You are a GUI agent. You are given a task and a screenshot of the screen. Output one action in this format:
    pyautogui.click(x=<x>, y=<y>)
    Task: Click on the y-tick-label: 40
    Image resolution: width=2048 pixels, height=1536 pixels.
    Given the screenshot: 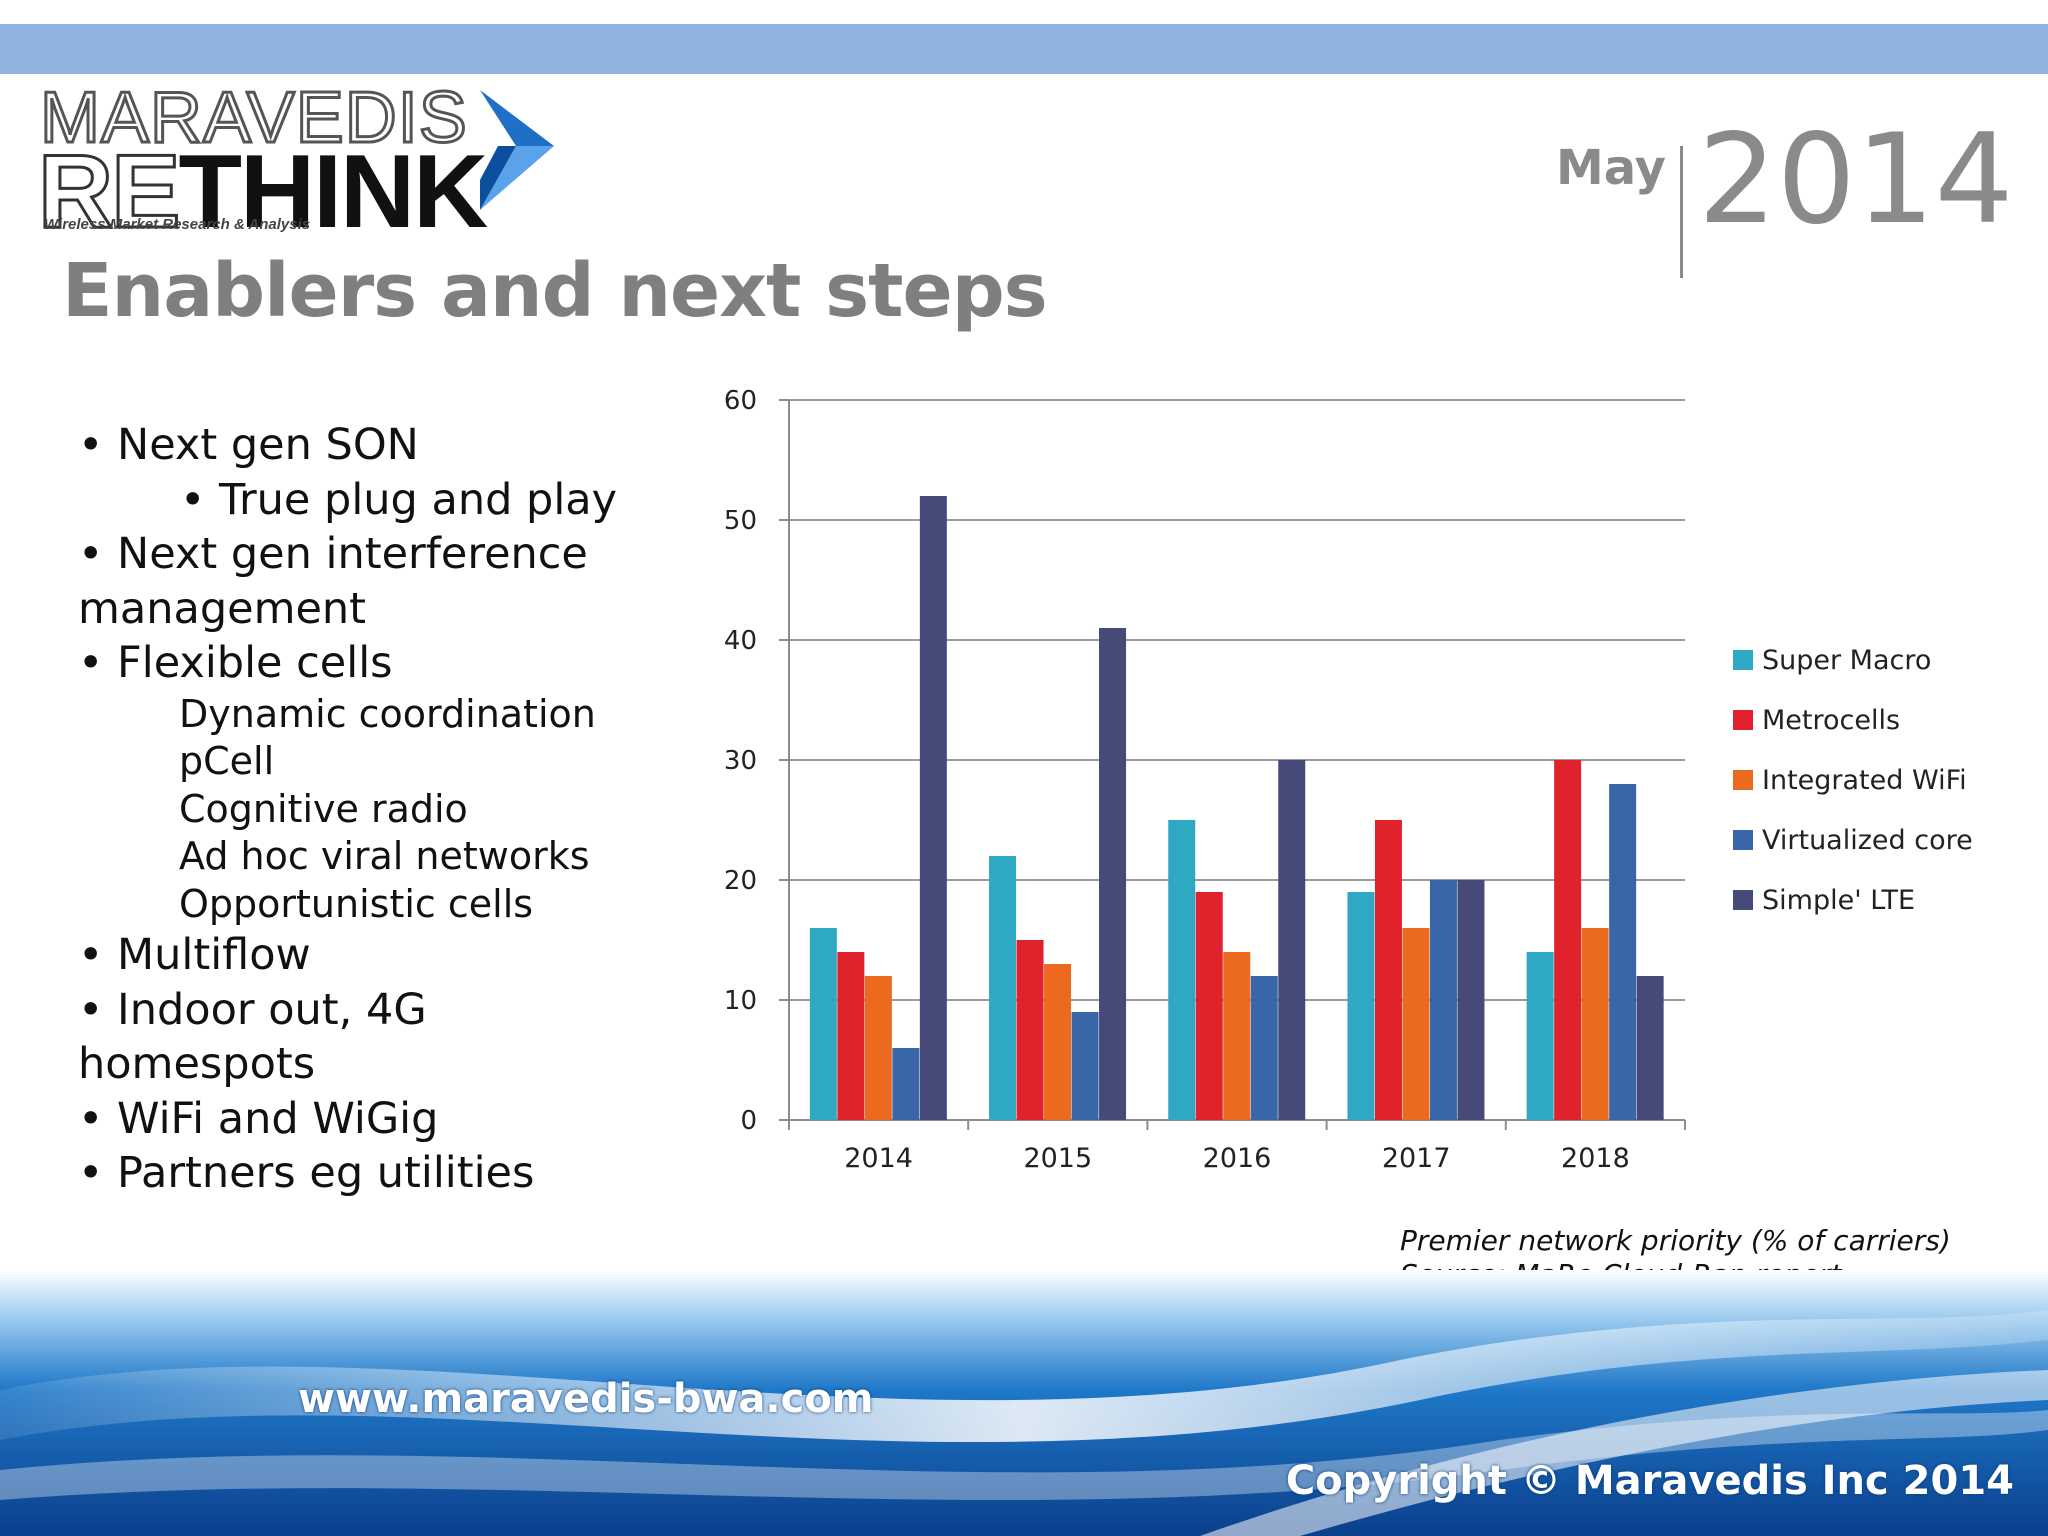 What is the action you would take?
    pyautogui.click(x=740, y=641)
    